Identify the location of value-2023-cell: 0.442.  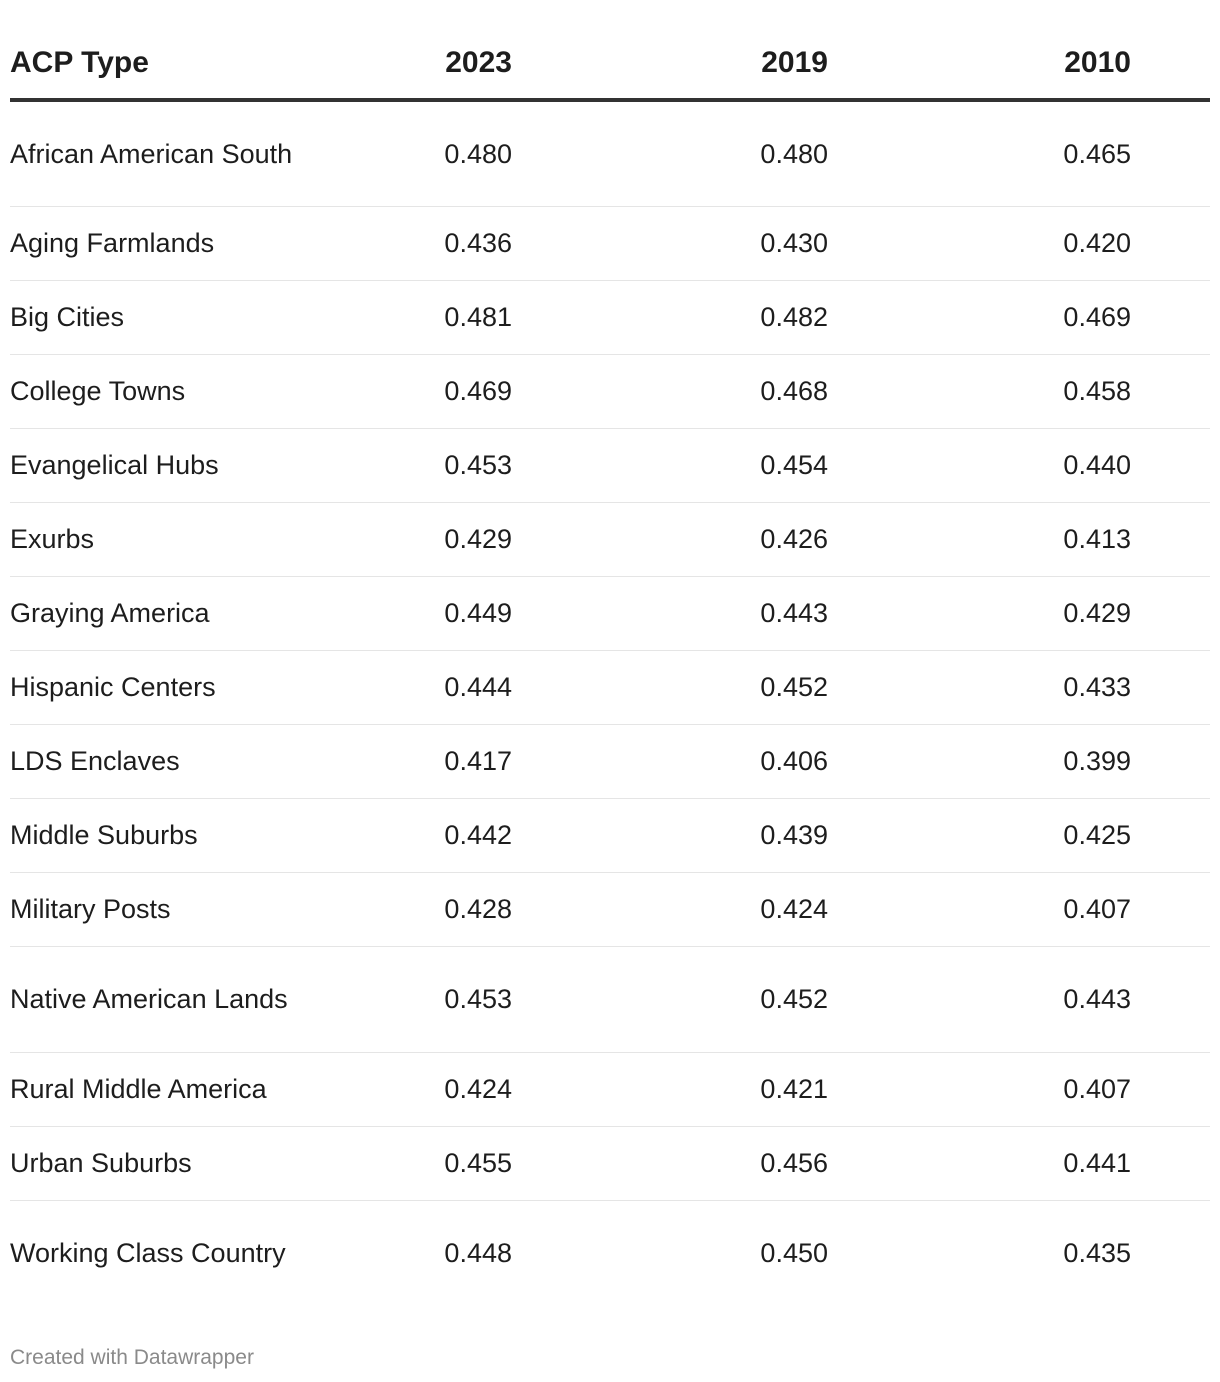
(406, 835).